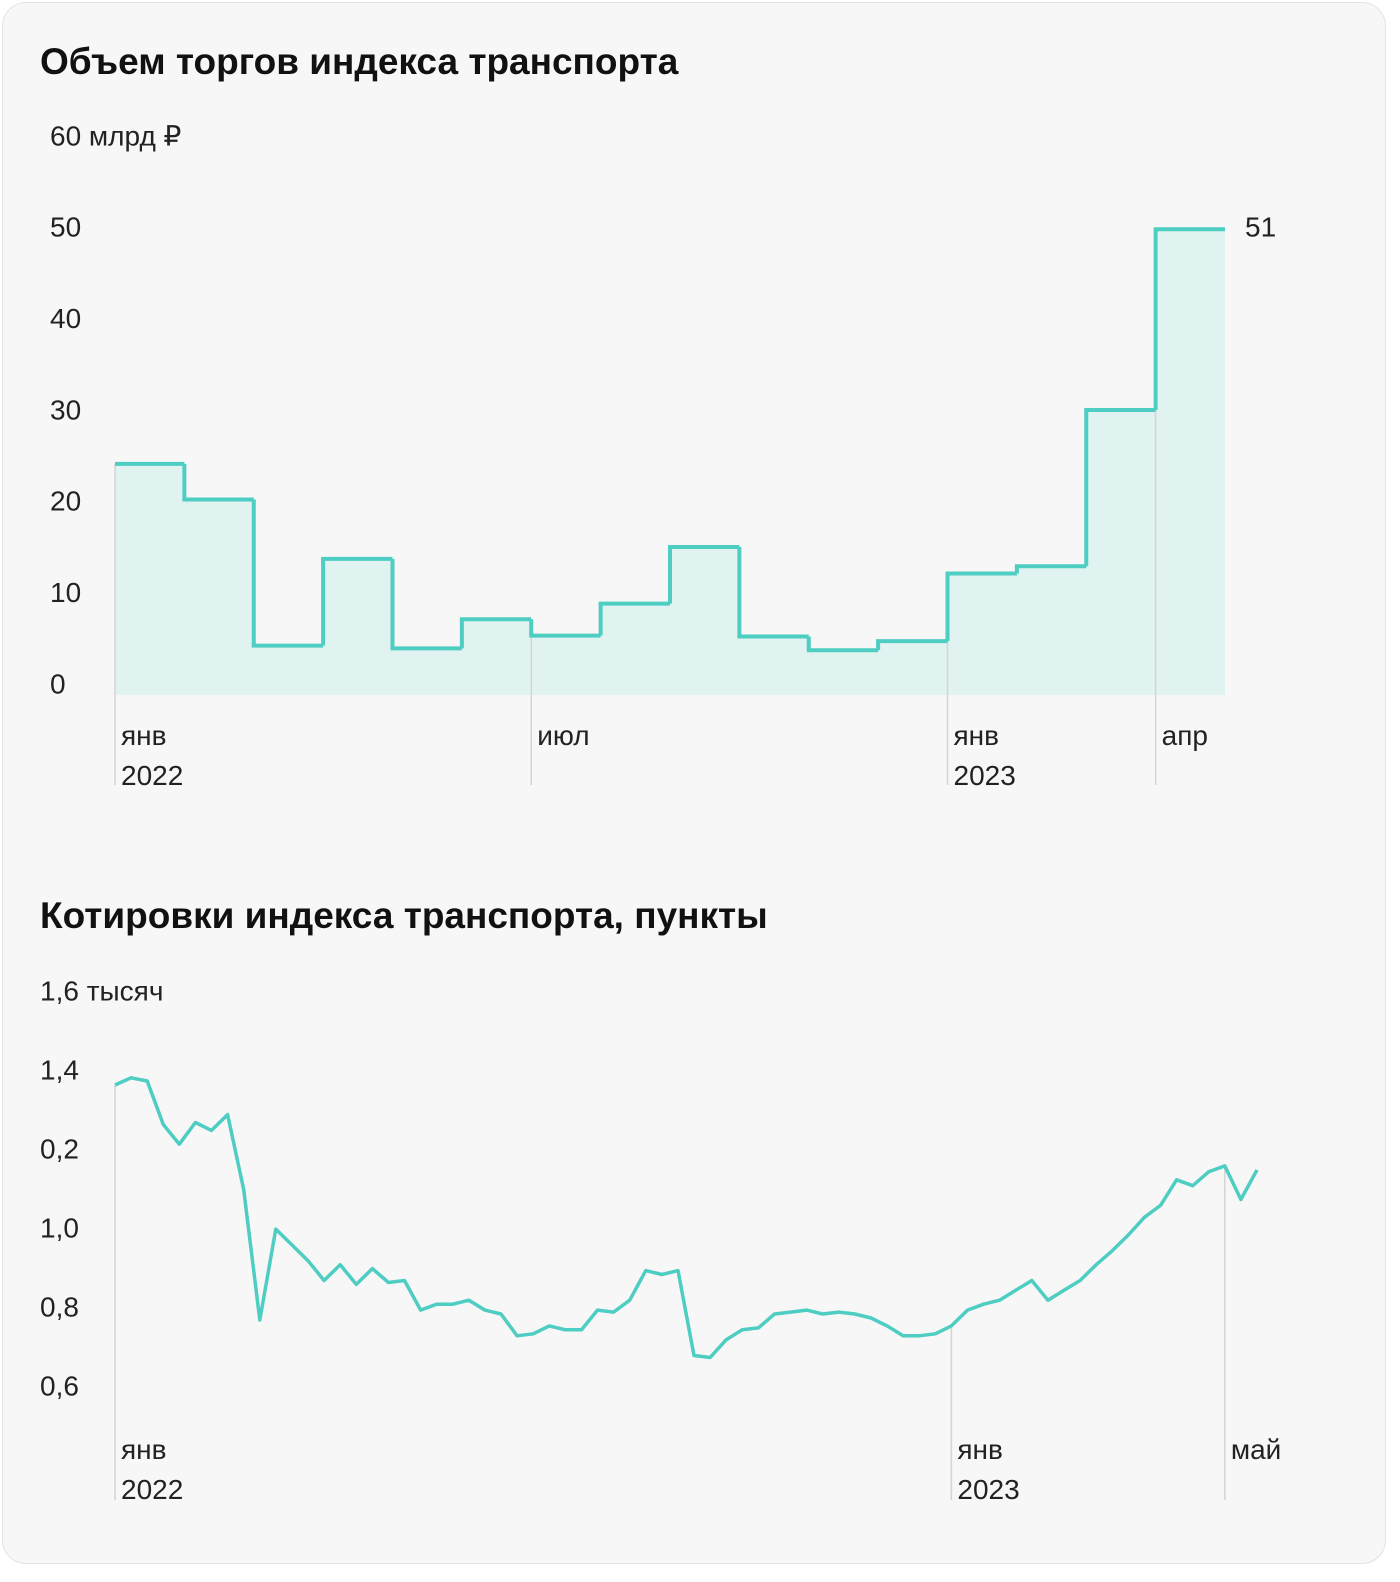  What do you see at coordinates (58, 683) in the screenshot?
I see `y-tick-label: 0` at bounding box center [58, 683].